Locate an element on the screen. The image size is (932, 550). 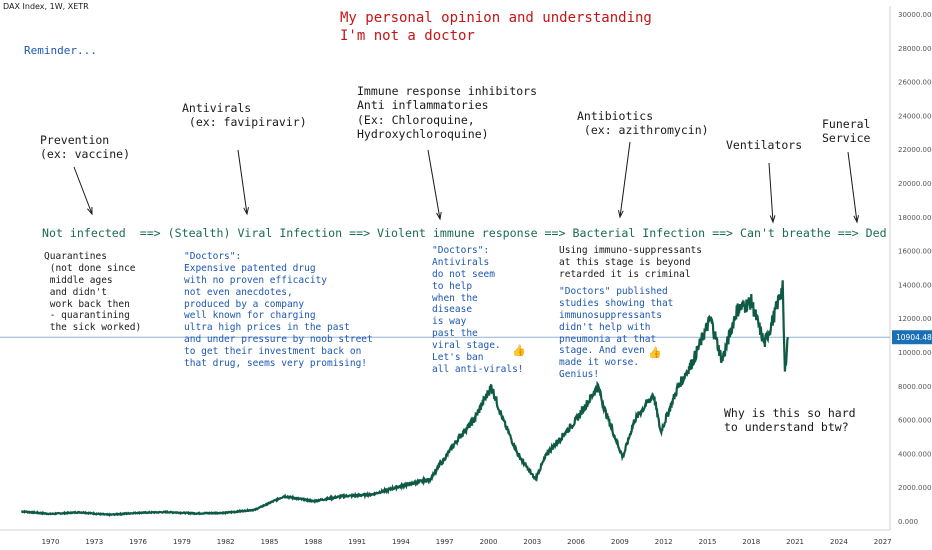
doctors-ban-line-11: all anti-virals! is located at coordinates (478, 369).